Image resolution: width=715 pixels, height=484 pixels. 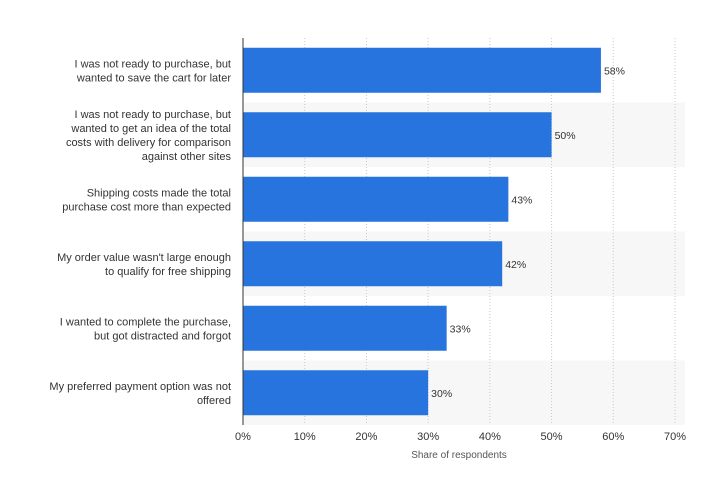 What do you see at coordinates (366, 437) in the screenshot?
I see `x-tick-label: 20%` at bounding box center [366, 437].